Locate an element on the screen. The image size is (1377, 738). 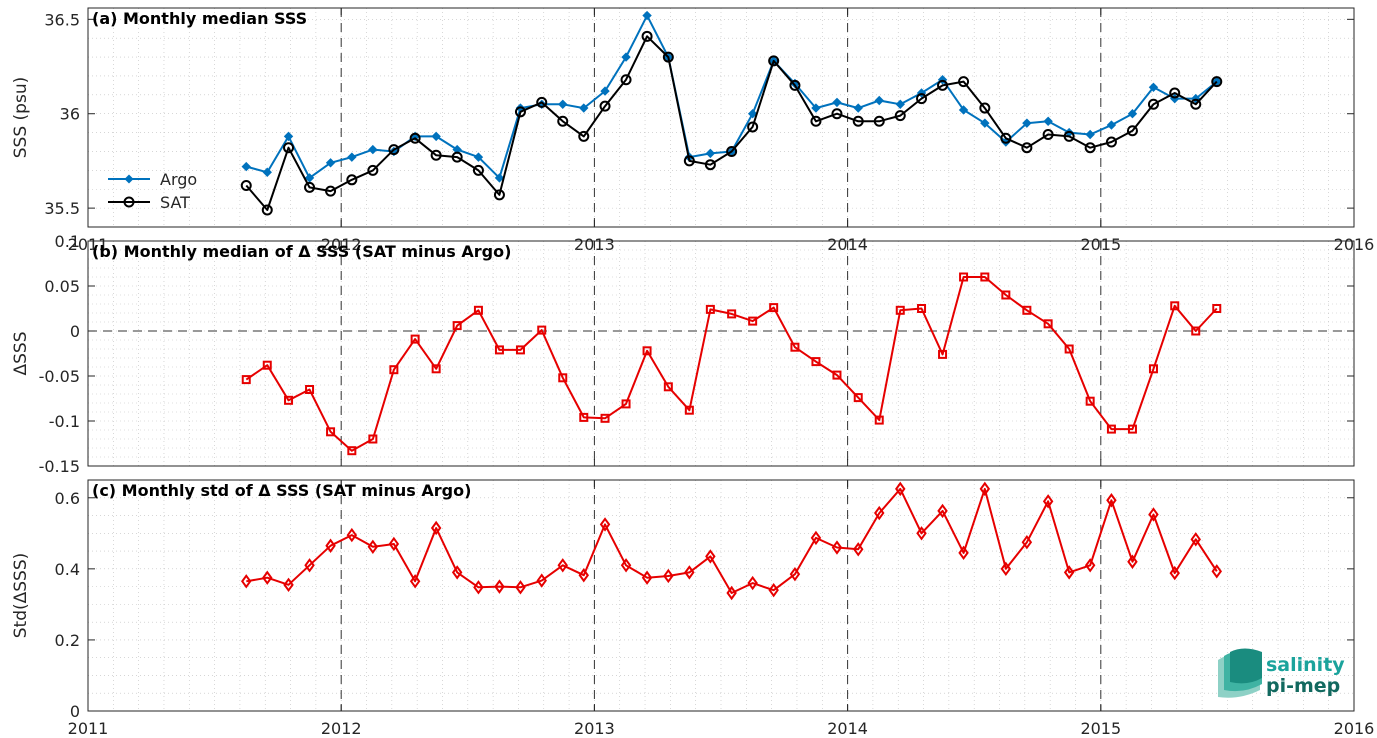
ytick-label: 0.6 is located at coordinates (67, 498).